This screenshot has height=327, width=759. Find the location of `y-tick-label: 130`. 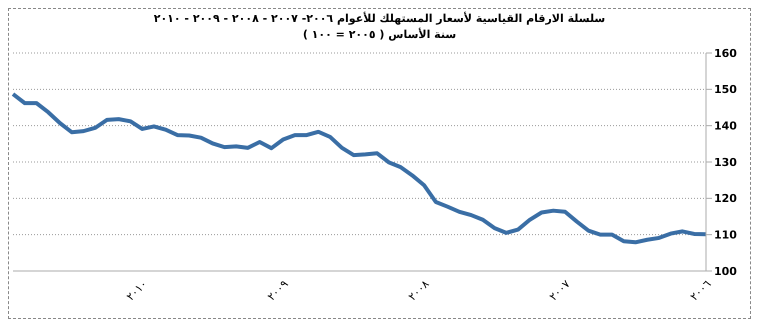

y-tick-label: 130 is located at coordinates (726, 162).